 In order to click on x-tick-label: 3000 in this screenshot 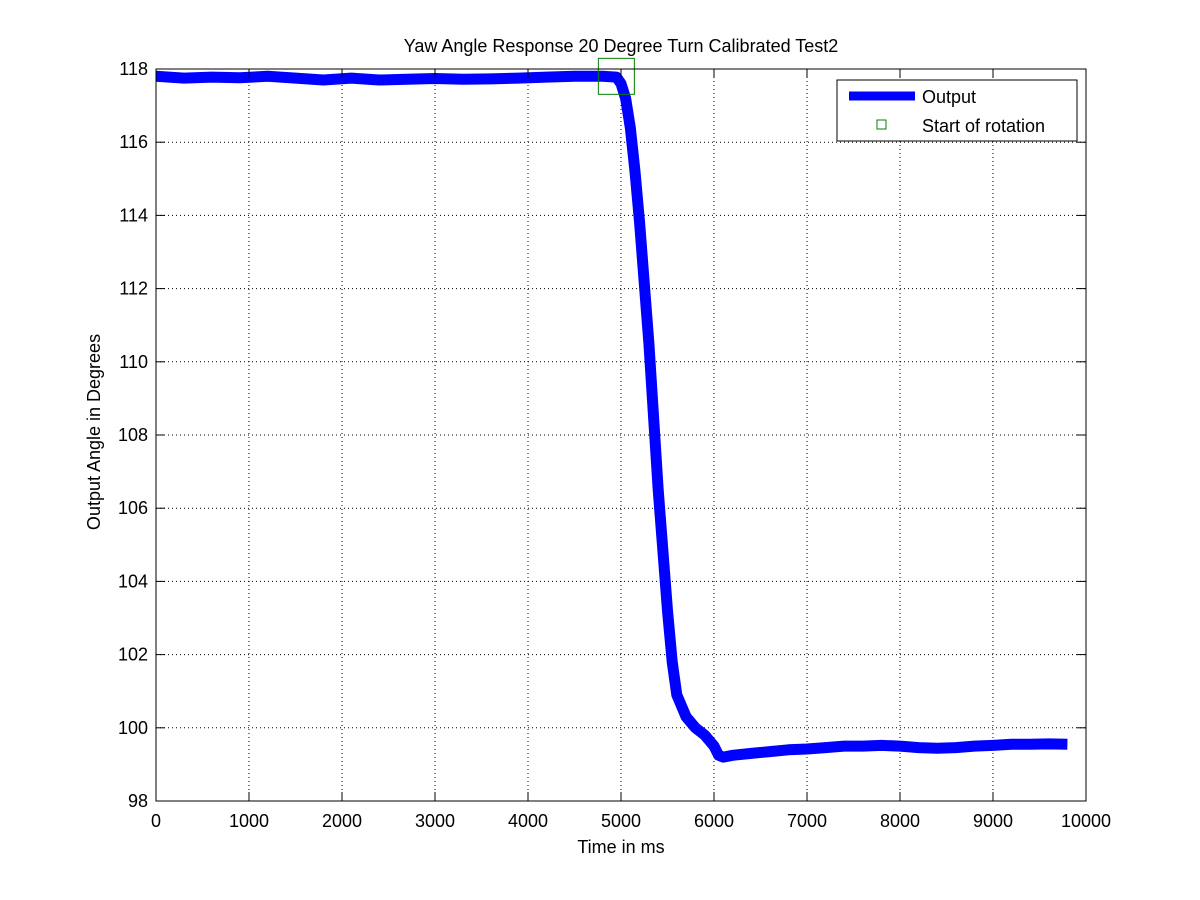, I will do `click(435, 821)`.